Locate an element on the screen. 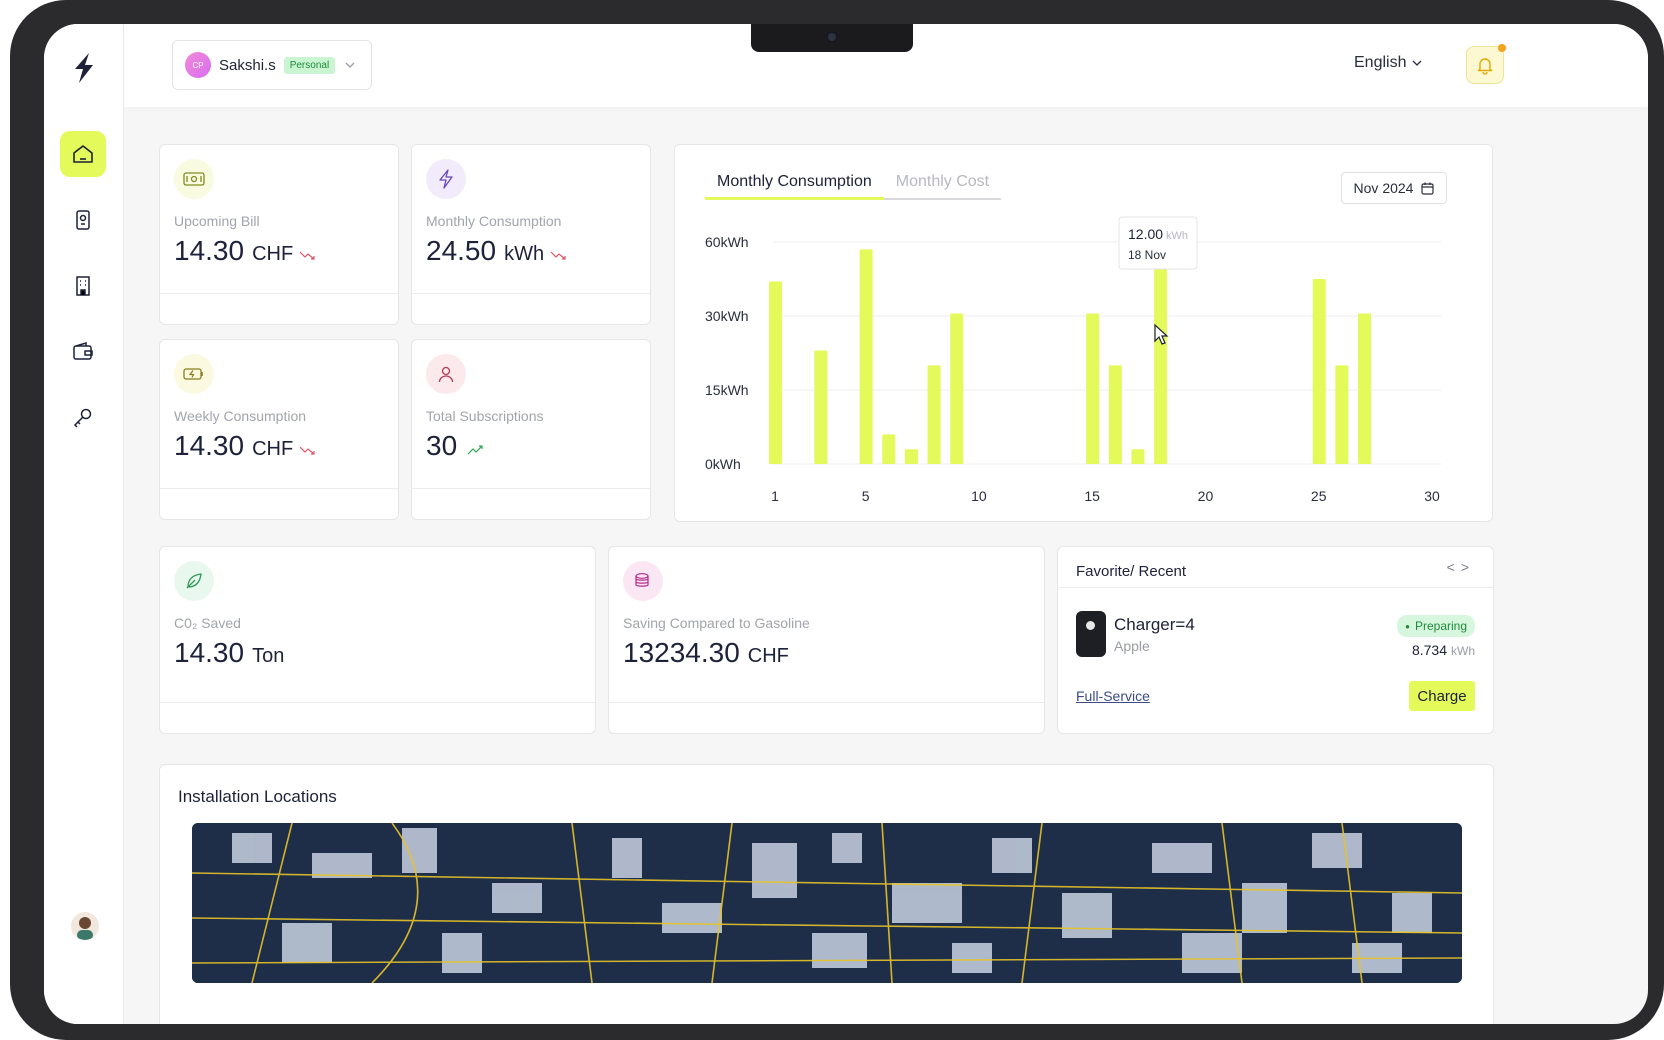  language-selector: English is located at coordinates (1388, 63).